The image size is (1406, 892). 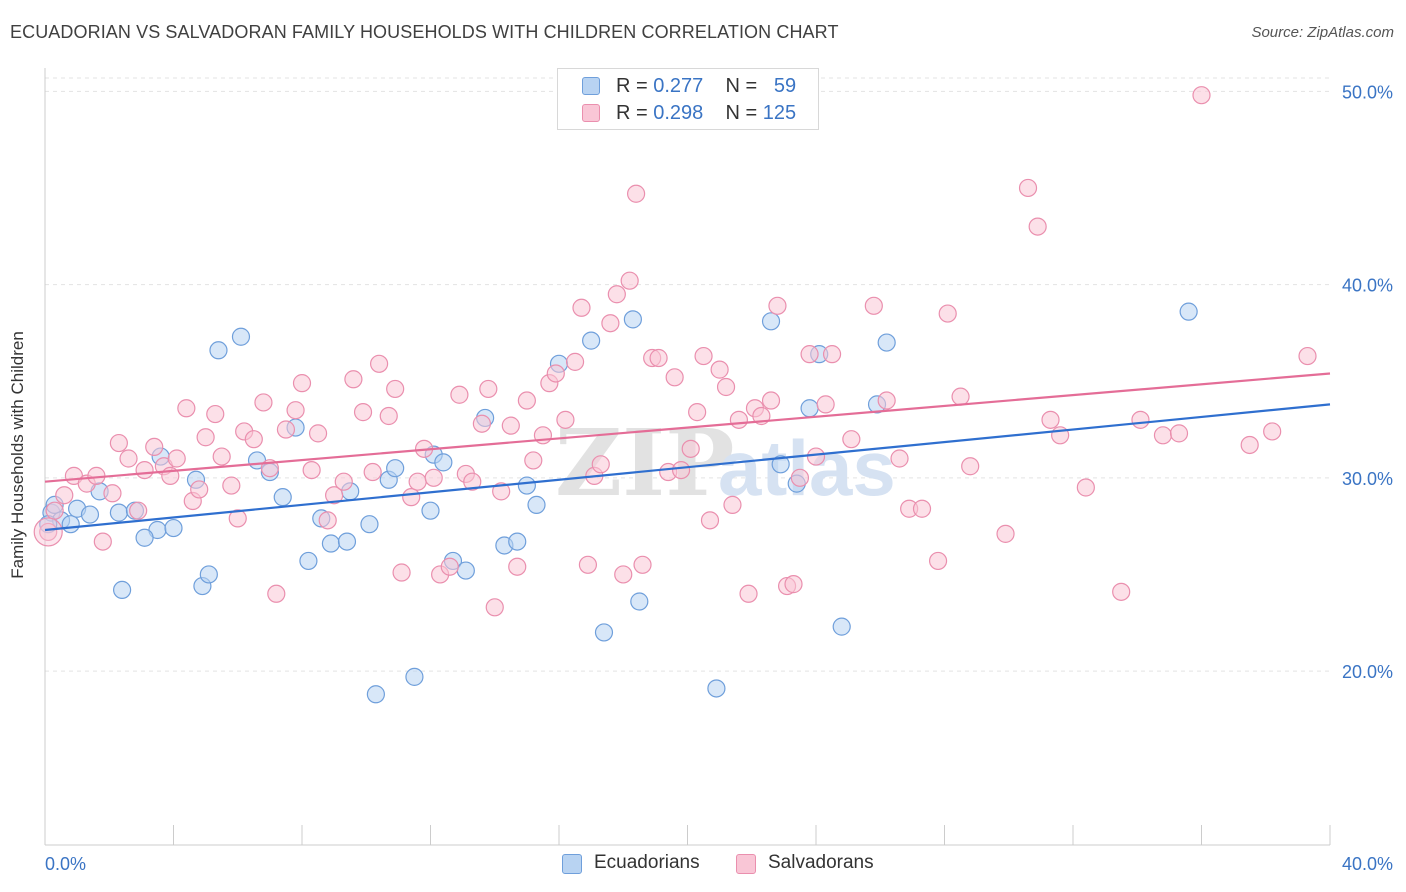 I want to click on watermark-atlas: atlas, so click(x=807, y=468).